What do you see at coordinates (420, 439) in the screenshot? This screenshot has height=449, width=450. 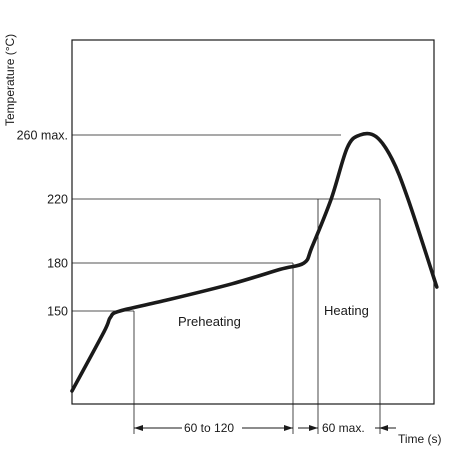 I see `x-axis-label: Time (s)` at bounding box center [420, 439].